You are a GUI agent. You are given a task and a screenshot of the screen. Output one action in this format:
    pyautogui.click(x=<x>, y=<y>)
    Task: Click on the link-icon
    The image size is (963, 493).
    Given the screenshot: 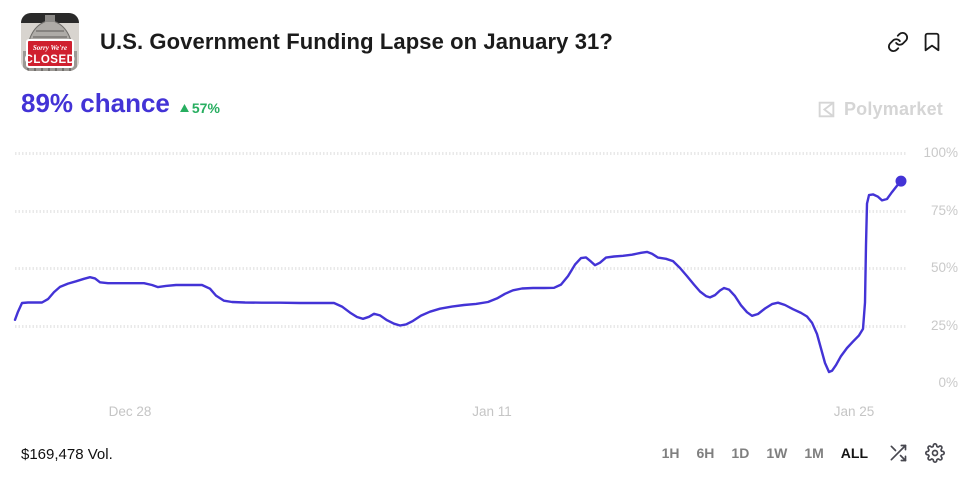 What is the action you would take?
    pyautogui.click(x=898, y=42)
    